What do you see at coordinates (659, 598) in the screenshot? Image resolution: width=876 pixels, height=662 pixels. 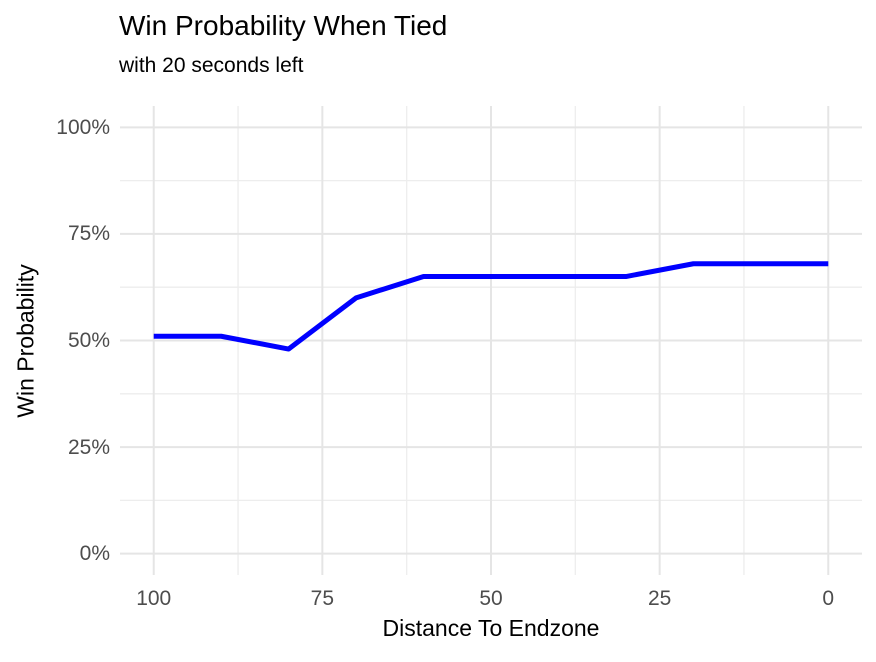 I see `x-tick-label: 25` at bounding box center [659, 598].